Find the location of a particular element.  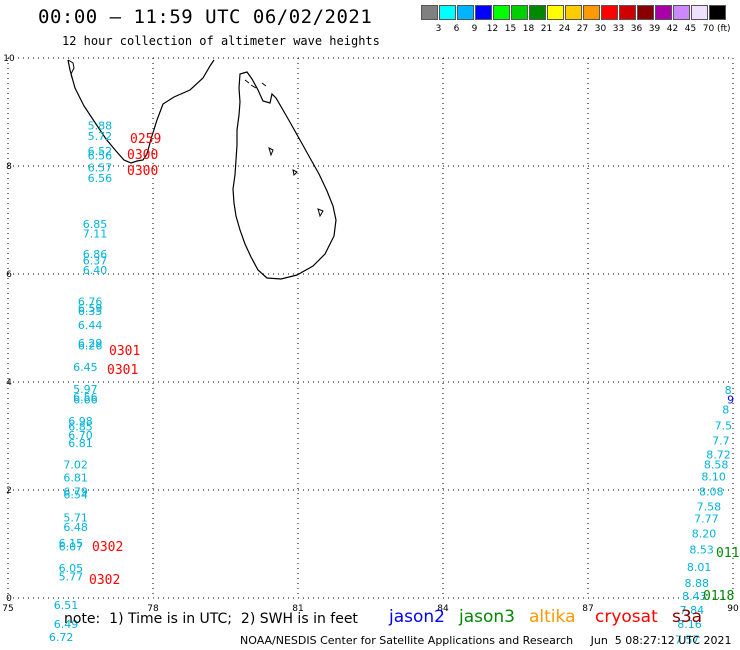

y-tick-label: 2 is located at coordinates (9, 491).